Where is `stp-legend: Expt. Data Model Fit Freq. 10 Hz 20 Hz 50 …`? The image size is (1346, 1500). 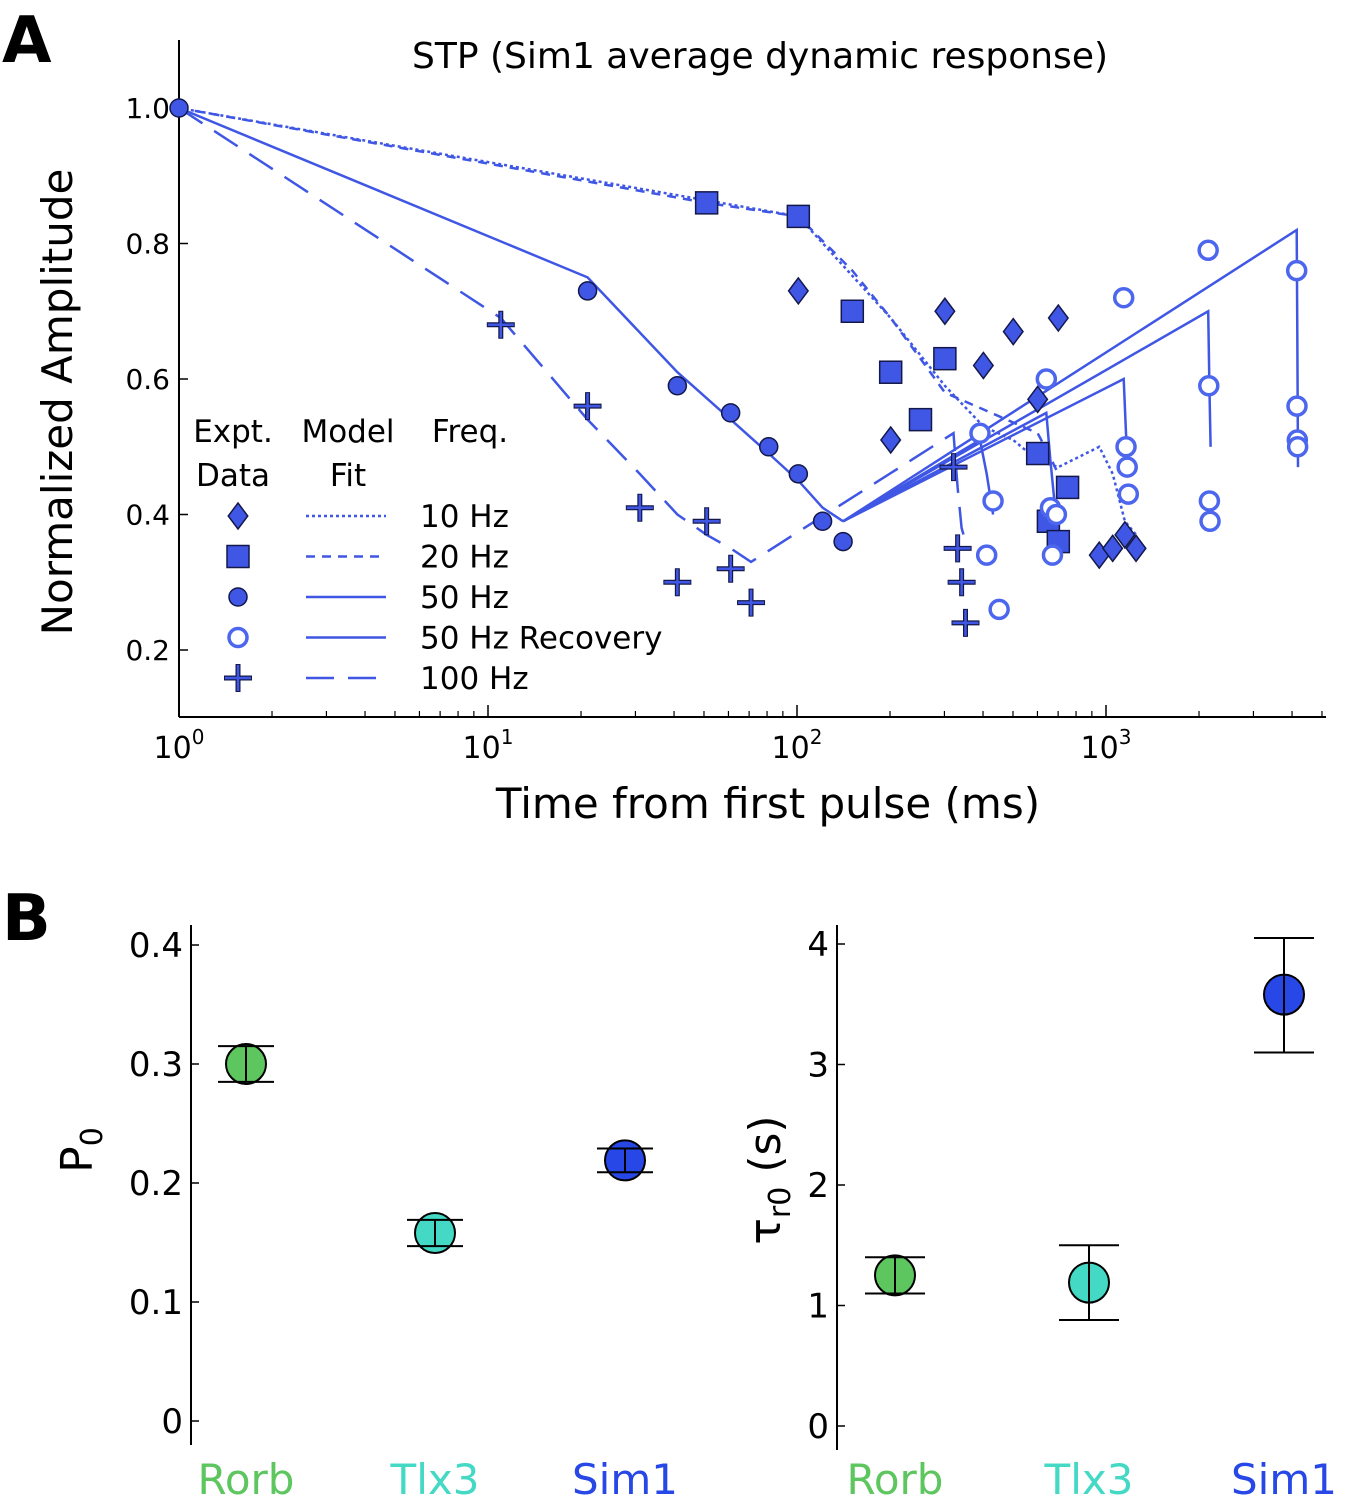
stp-legend: Expt. Data Model Fit Freq. 10 Hz 20 Hz 50 … is located at coordinates (427, 555).